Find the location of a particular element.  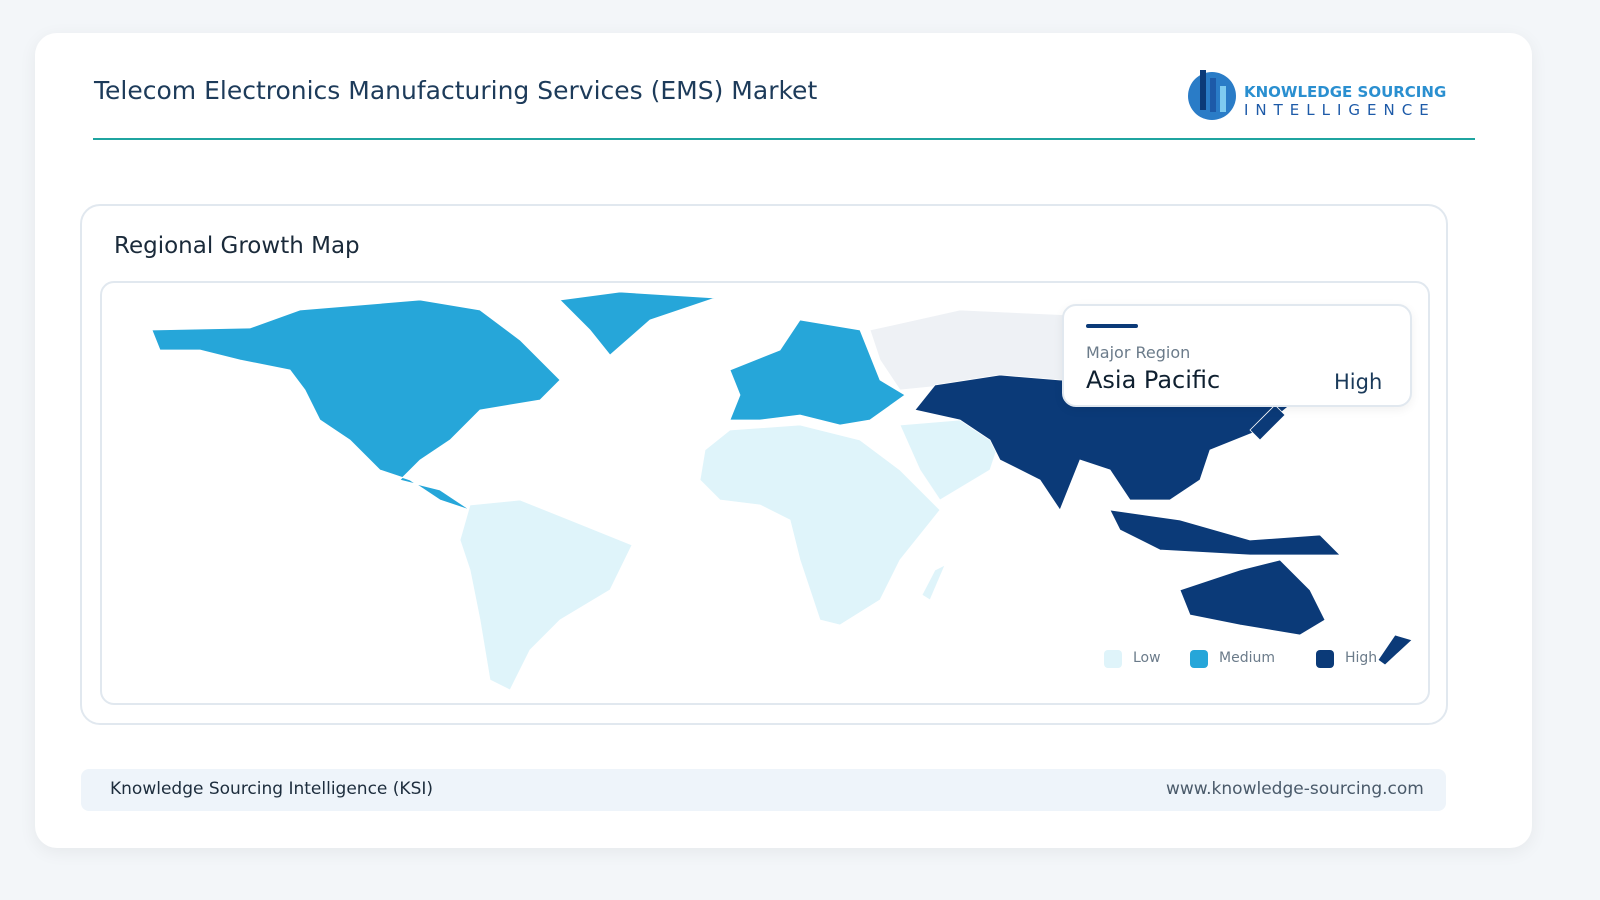

footer-left: Knowledge Sourcing Intelligence (KSI) is located at coordinates (272, 789).